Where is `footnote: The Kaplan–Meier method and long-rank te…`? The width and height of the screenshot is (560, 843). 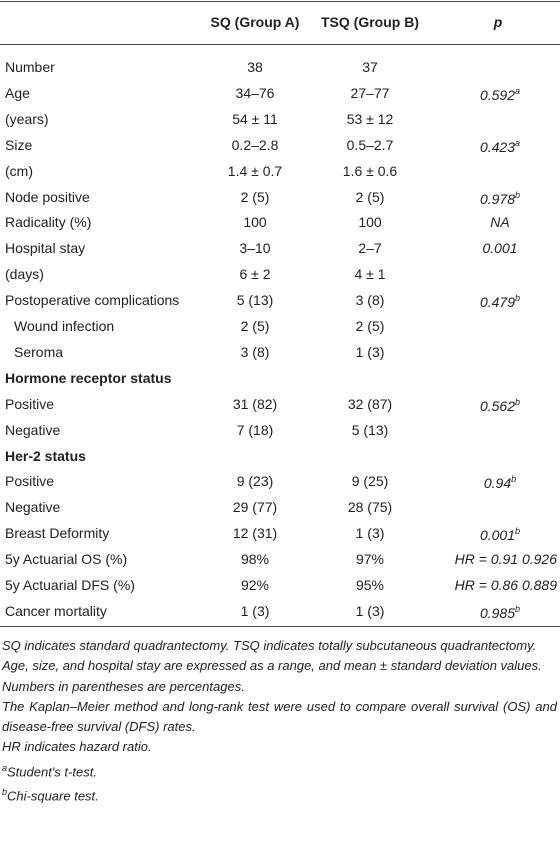 footnote: The Kaplan–Meier method and long-rank te… is located at coordinates (279, 717).